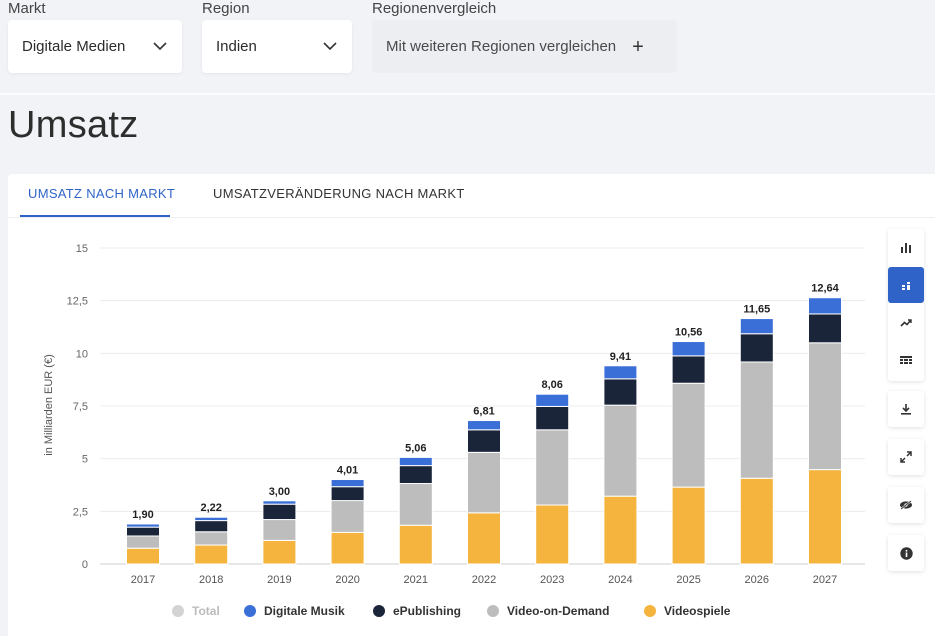 Image resolution: width=935 pixels, height=636 pixels. What do you see at coordinates (142, 515) in the screenshot?
I see `total-value-label: 1,90` at bounding box center [142, 515].